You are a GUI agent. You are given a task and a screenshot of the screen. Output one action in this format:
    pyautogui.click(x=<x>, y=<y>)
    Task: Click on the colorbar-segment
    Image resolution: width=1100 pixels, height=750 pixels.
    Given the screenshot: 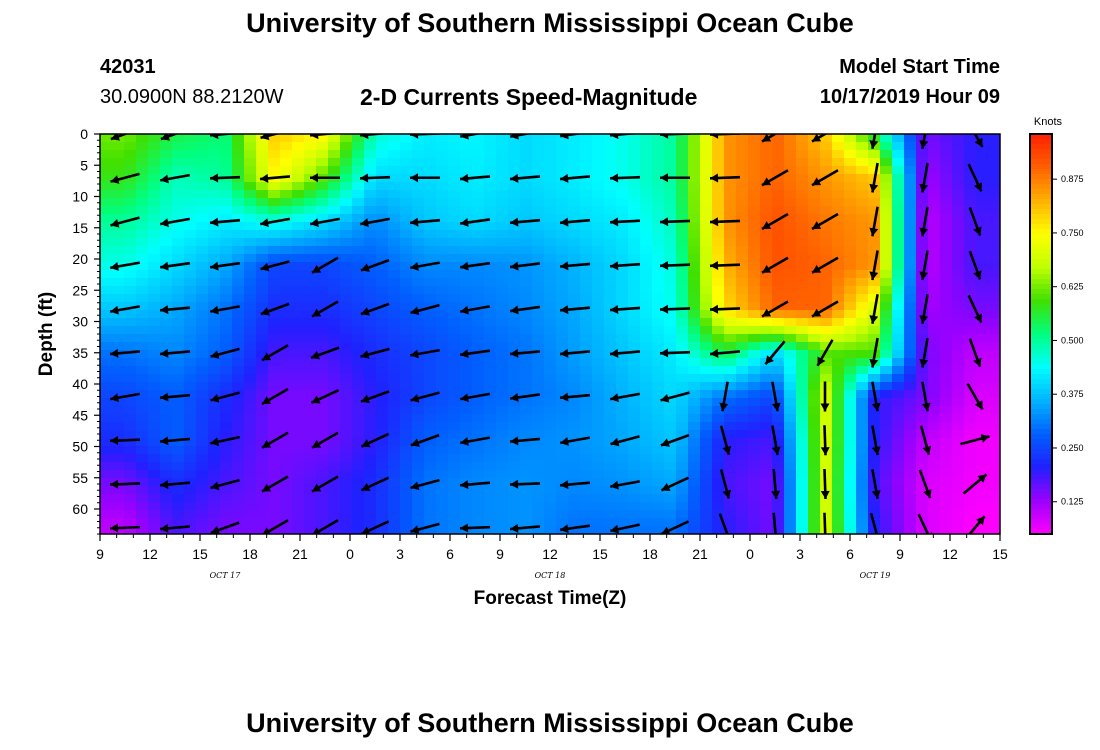 What is the action you would take?
    pyautogui.click(x=1041, y=317)
    